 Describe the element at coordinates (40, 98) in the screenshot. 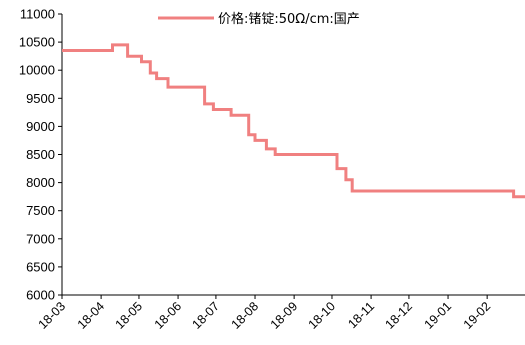

I see `y-tick-label: 9500` at that location.